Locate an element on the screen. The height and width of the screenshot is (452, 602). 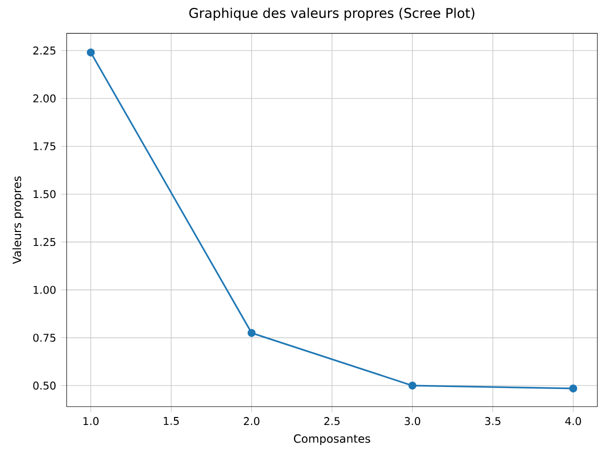
y-tick-label: 0.50 is located at coordinates (44, 386).